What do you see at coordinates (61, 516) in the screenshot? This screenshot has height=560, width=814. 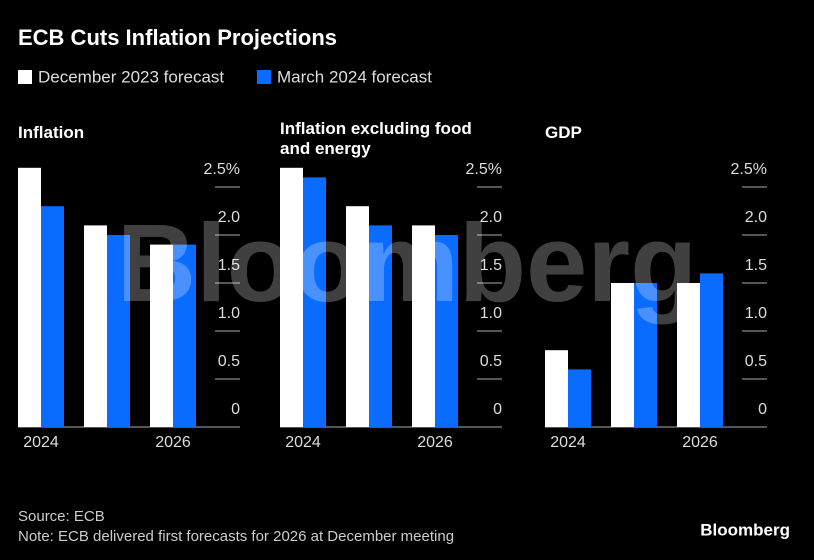 I see `source: Source: ECB` at bounding box center [61, 516].